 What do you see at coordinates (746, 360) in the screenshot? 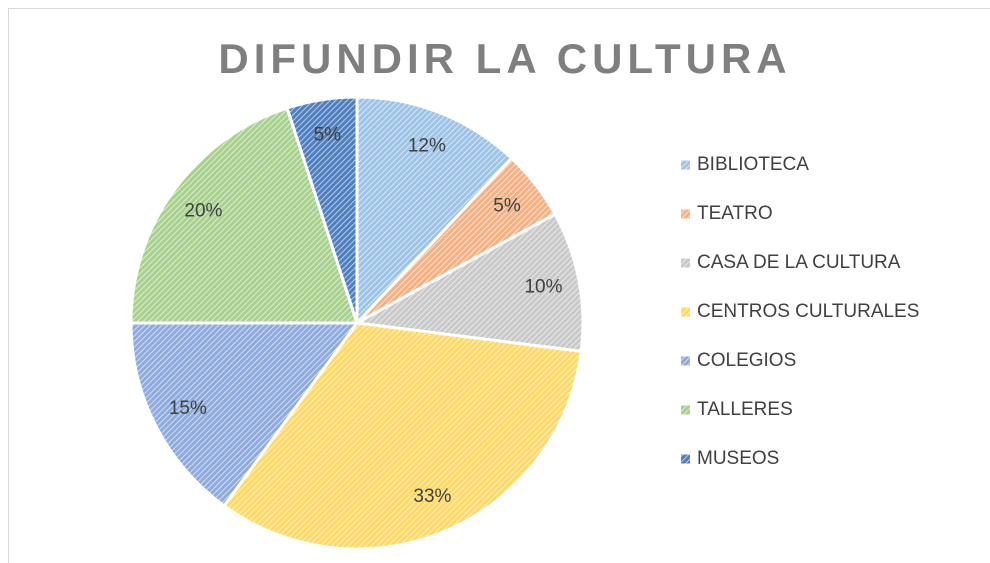
I see `legend-label: COLEGIOS` at bounding box center [746, 360].